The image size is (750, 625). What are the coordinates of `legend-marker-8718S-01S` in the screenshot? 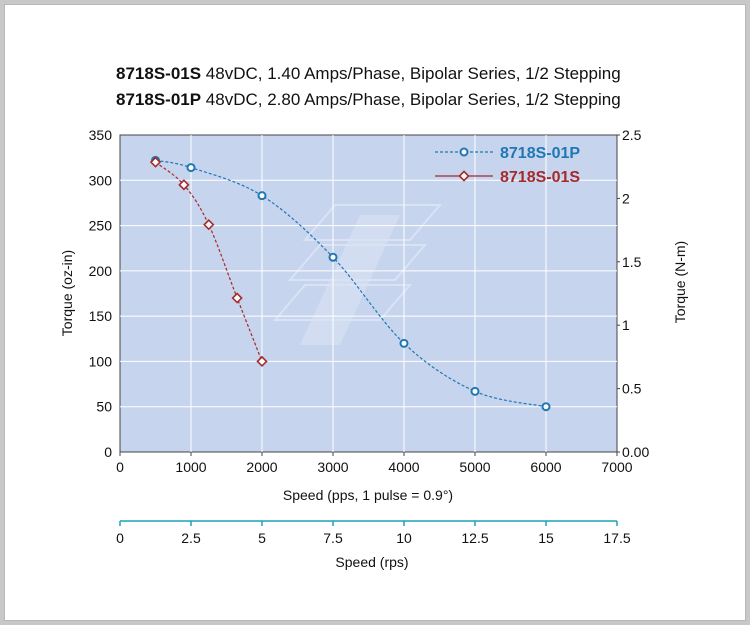 It's located at (464, 176).